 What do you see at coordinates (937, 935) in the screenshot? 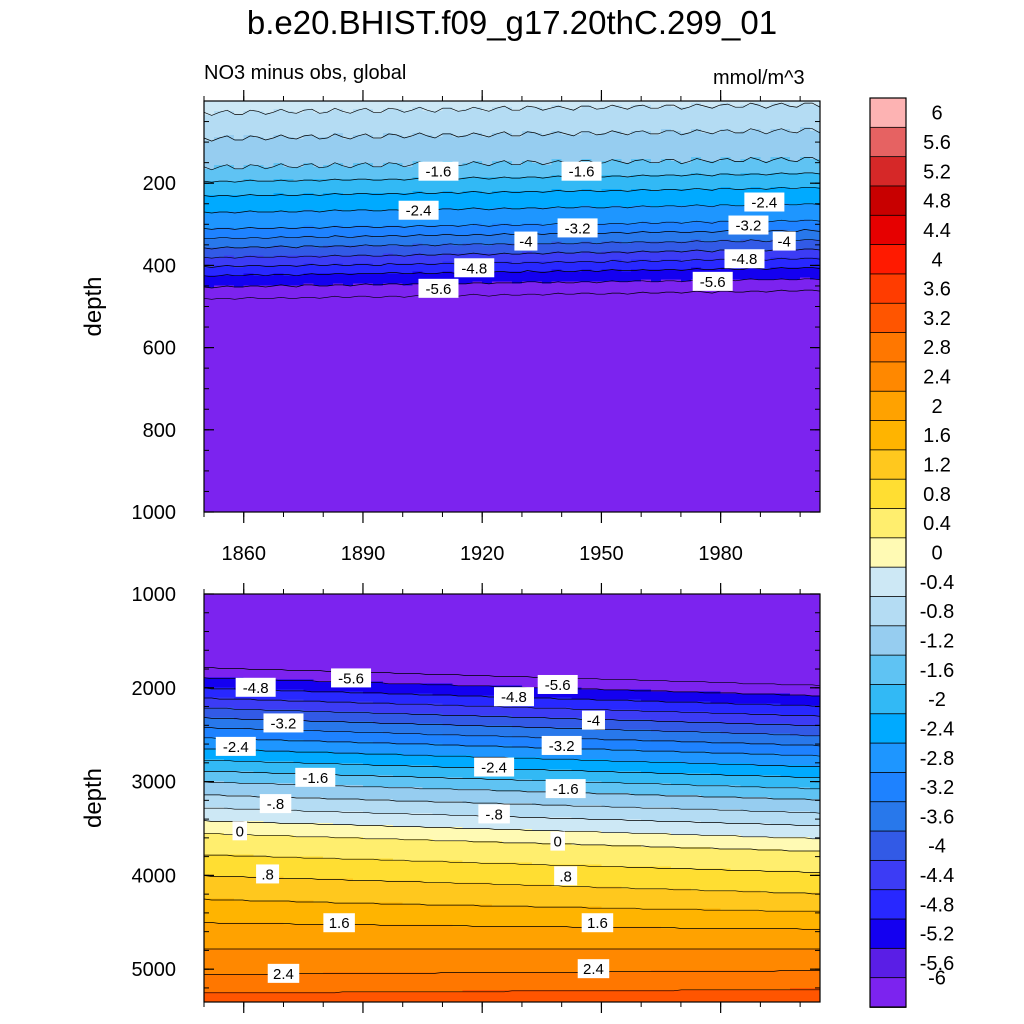
I see `colorbar-label: -5.2` at bounding box center [937, 935].